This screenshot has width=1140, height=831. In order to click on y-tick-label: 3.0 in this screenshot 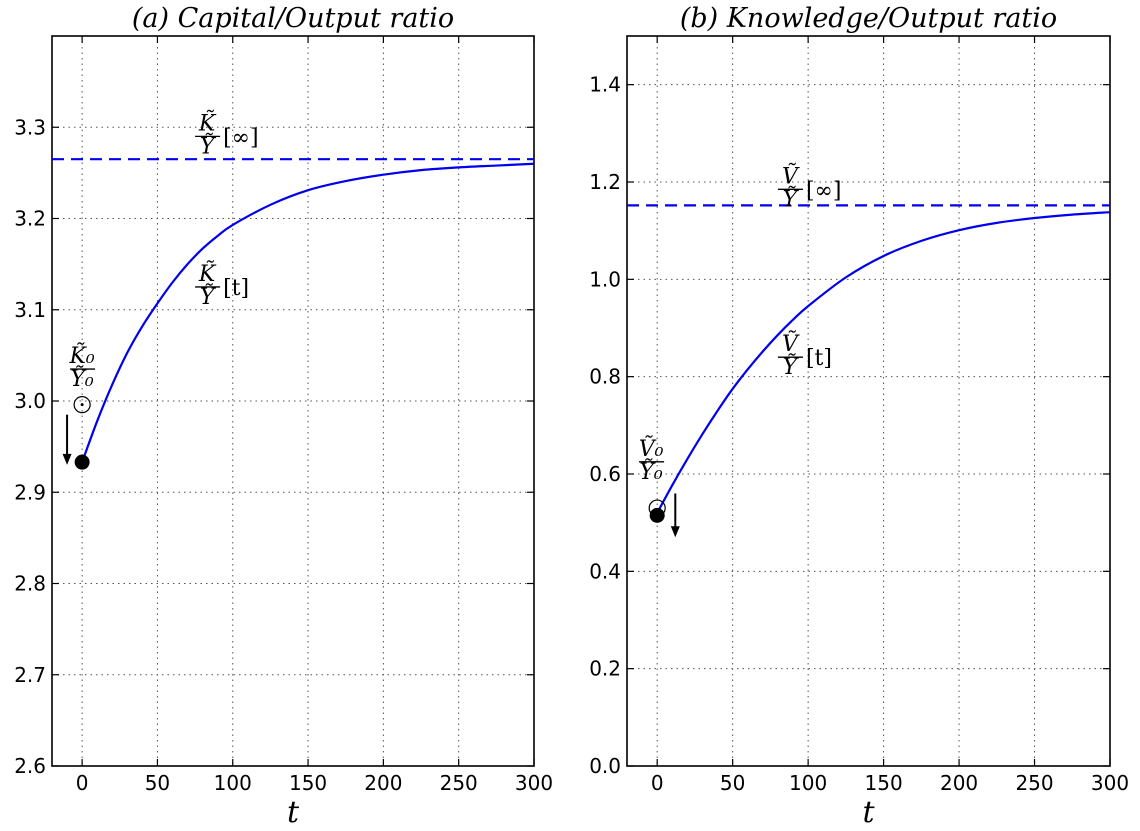, I will do `click(30, 401)`.